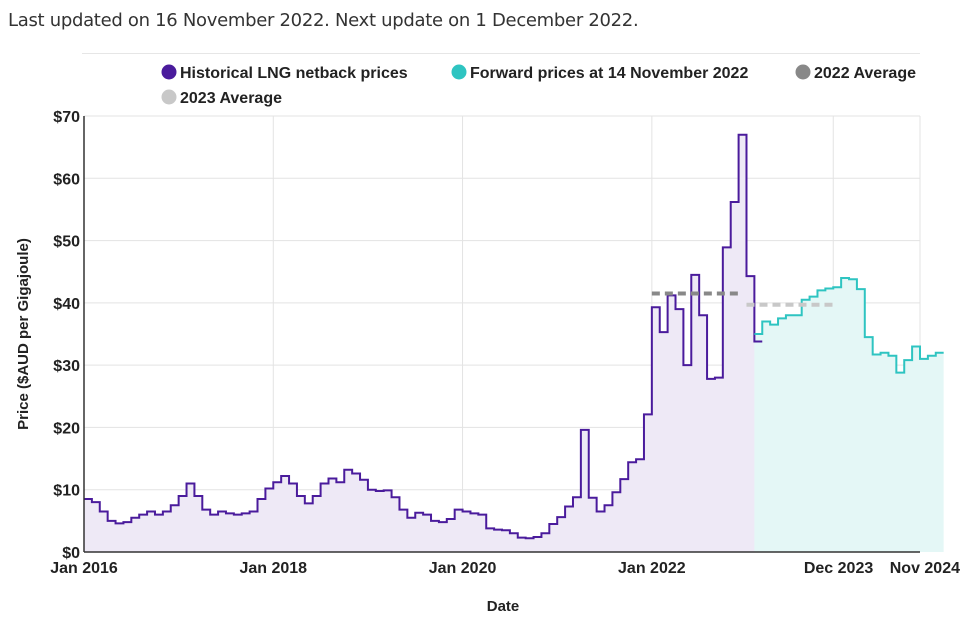 Image resolution: width=979 pixels, height=621 pixels. Describe the element at coordinates (66, 117) in the screenshot. I see `y-tick-label-7: $70` at that location.